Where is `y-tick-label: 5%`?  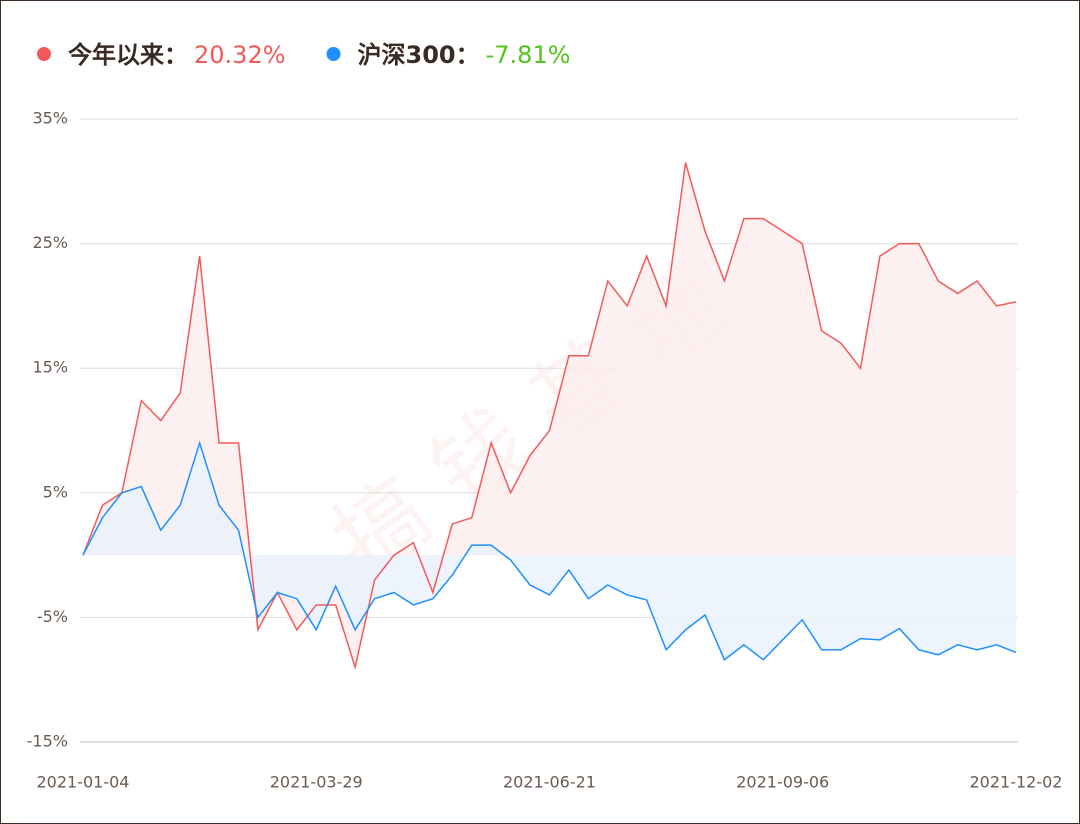 y-tick-label: 5% is located at coordinates (55, 491).